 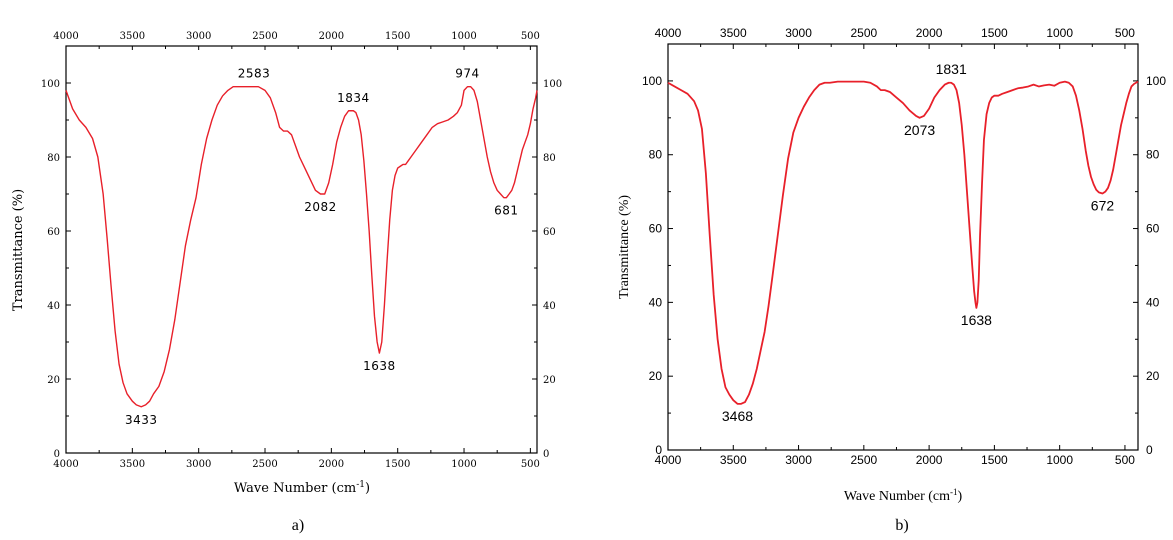 What do you see at coordinates (919, 130) in the screenshot?
I see `peak-label: 2073` at bounding box center [919, 130].